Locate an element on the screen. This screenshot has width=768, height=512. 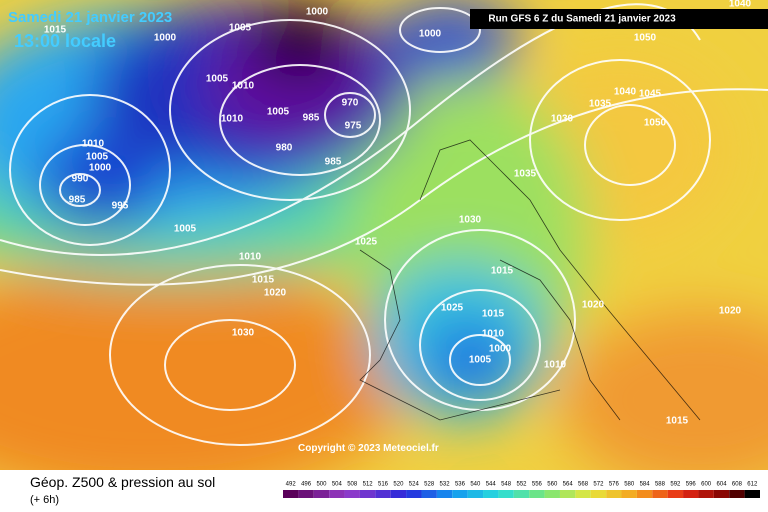
scale-label: 504 is located at coordinates (337, 485).